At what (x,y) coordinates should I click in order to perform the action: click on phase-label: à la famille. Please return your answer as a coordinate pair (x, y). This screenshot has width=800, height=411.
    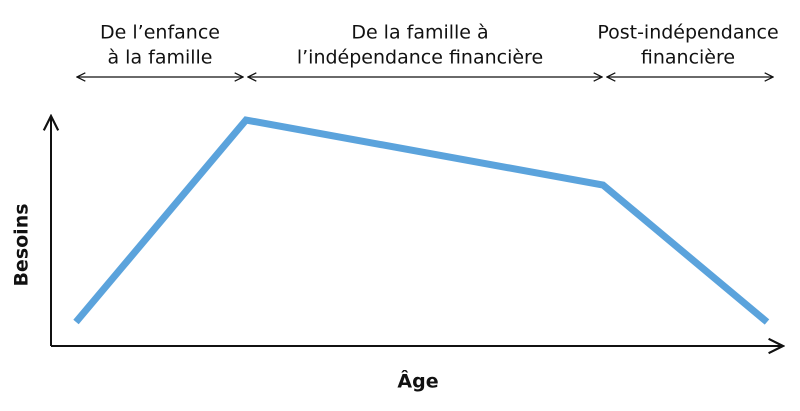
    Looking at the image, I should click on (159, 58).